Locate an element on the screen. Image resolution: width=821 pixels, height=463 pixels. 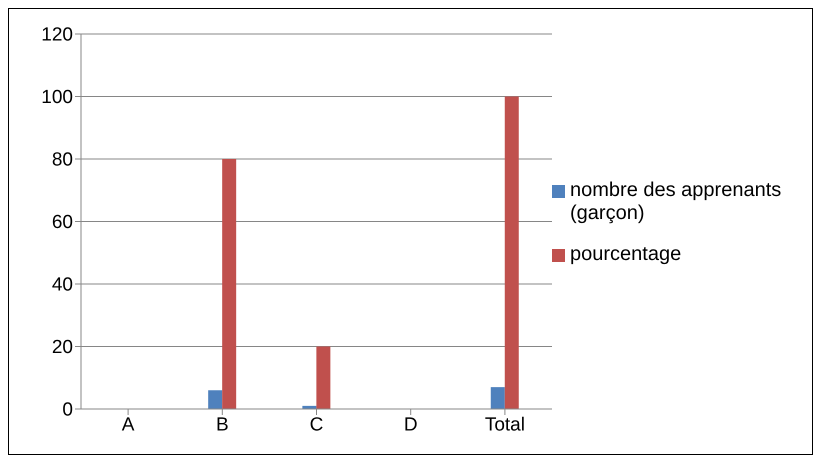
x-tick-label: C is located at coordinates (317, 425).